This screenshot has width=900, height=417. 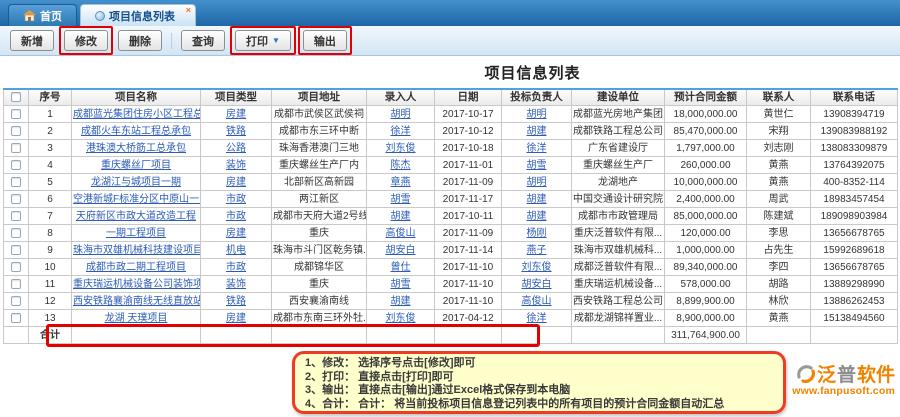 What do you see at coordinates (138, 15) in the screenshot?
I see `tab-project-info-list: 项目信息列表 ×` at bounding box center [138, 15].